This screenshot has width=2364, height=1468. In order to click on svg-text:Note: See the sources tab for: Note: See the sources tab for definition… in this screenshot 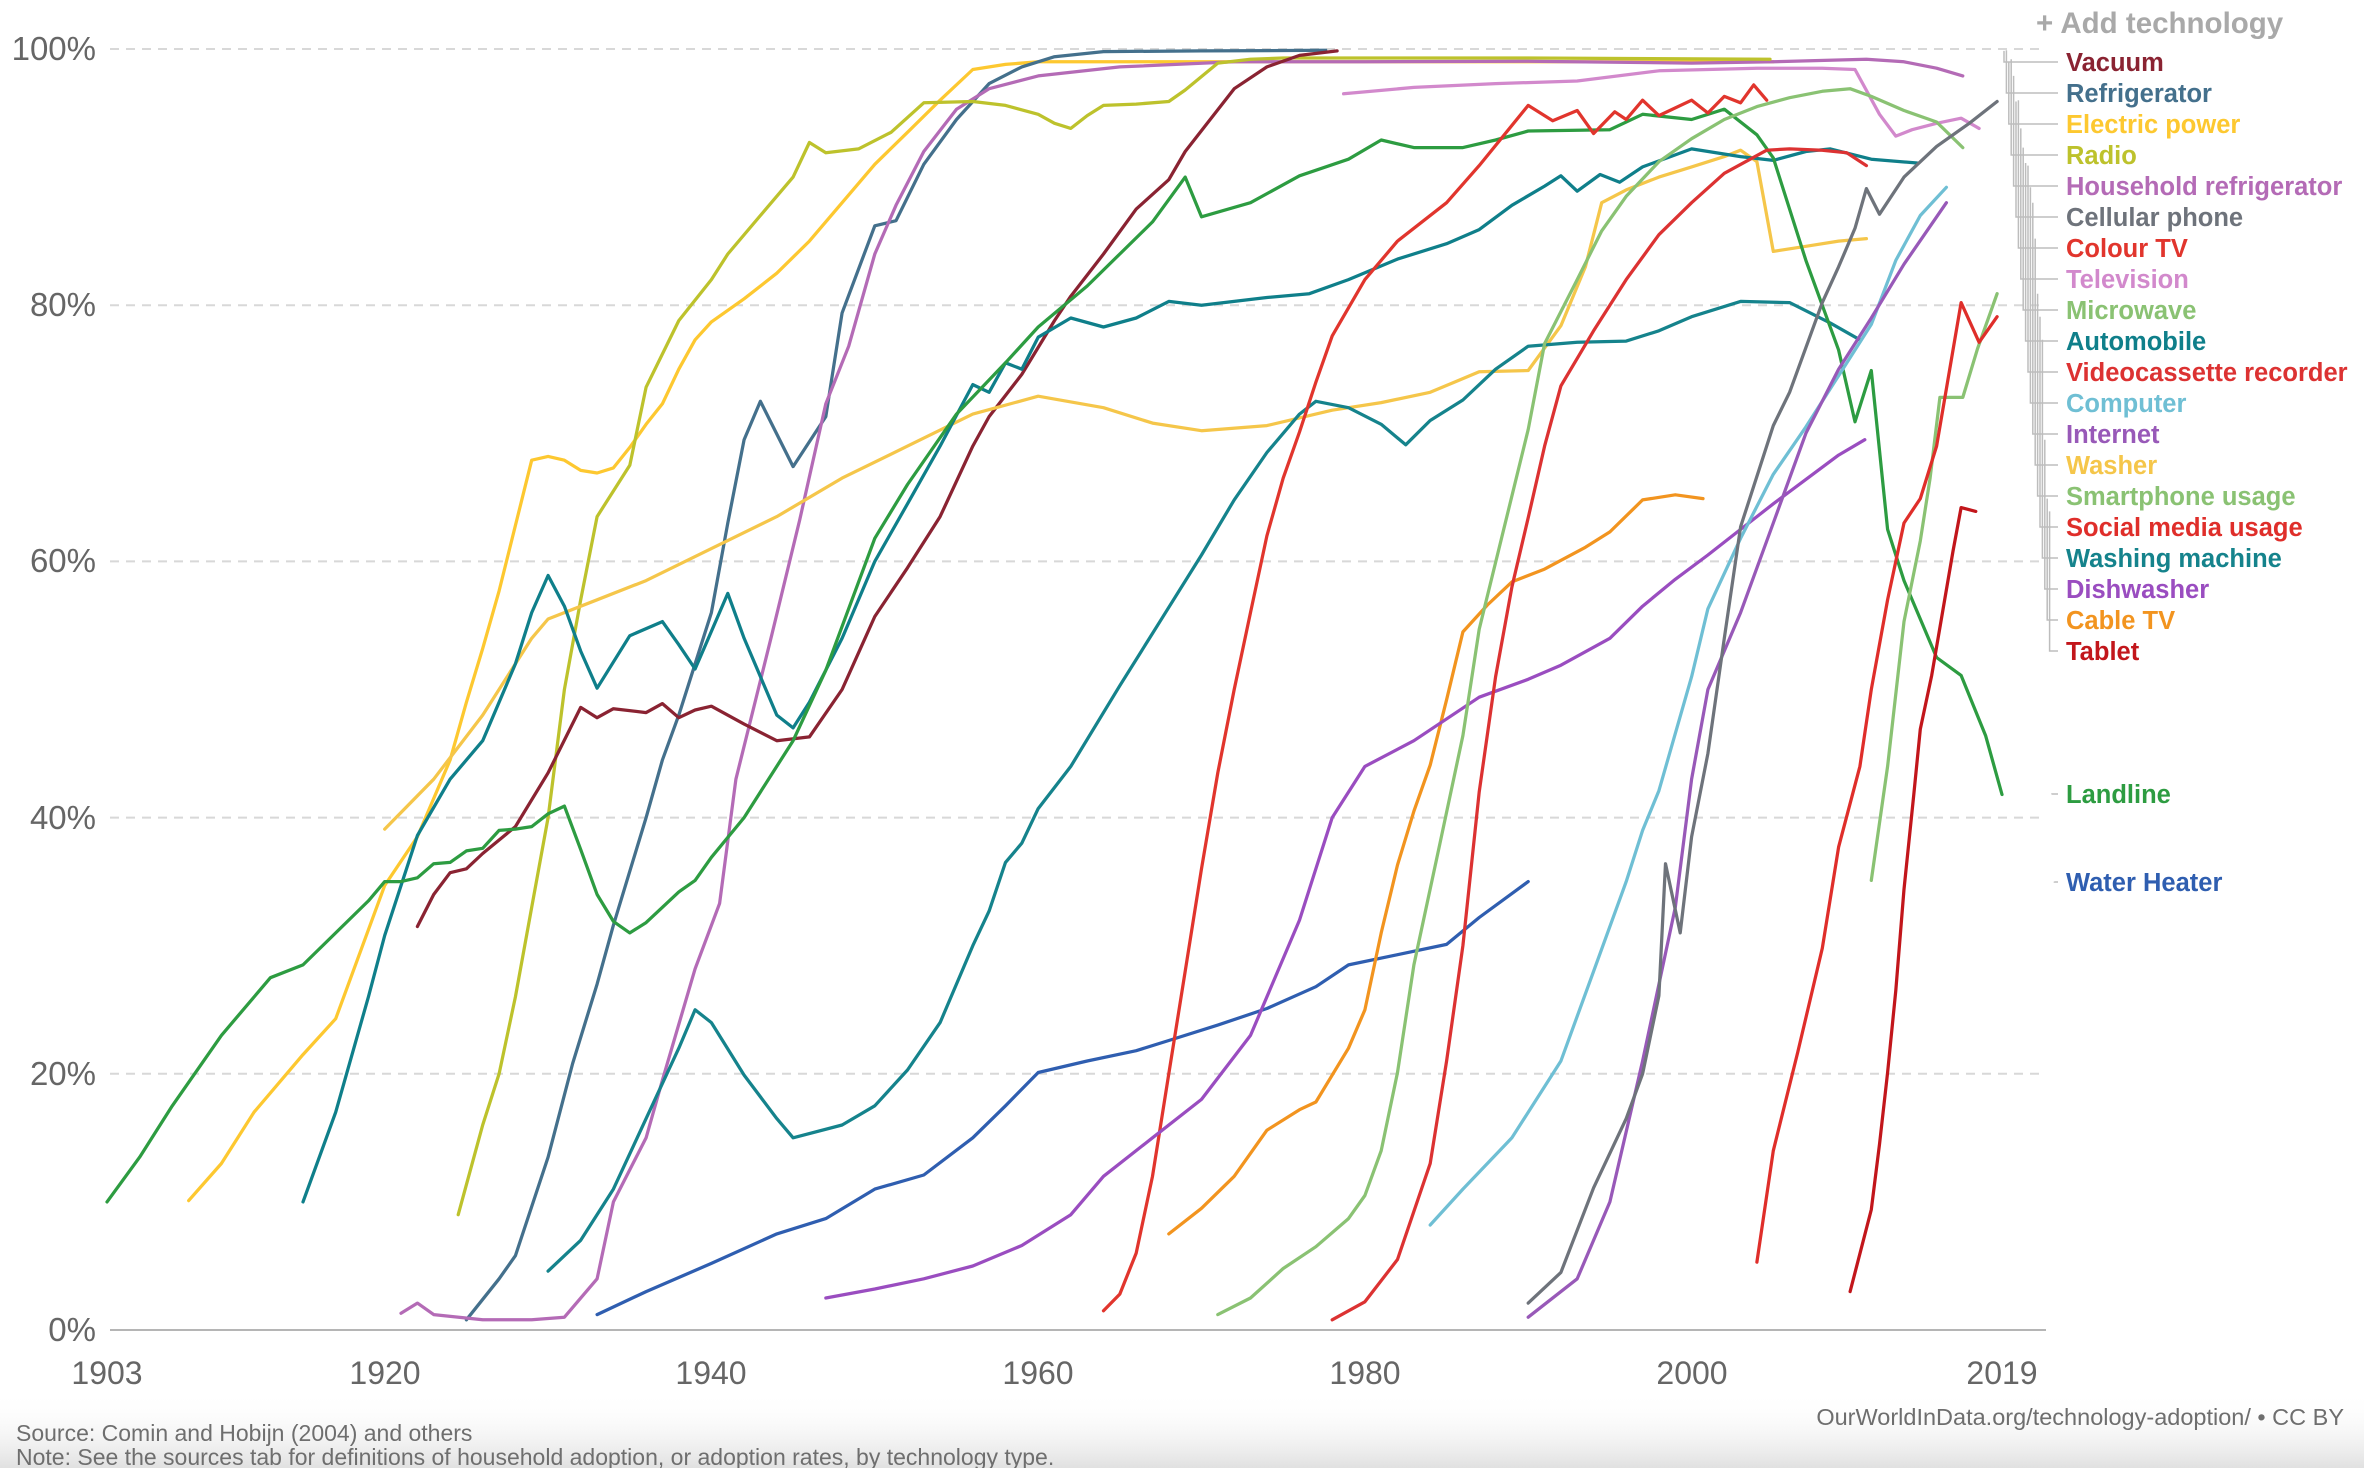, I will do `click(535, 1456)`.